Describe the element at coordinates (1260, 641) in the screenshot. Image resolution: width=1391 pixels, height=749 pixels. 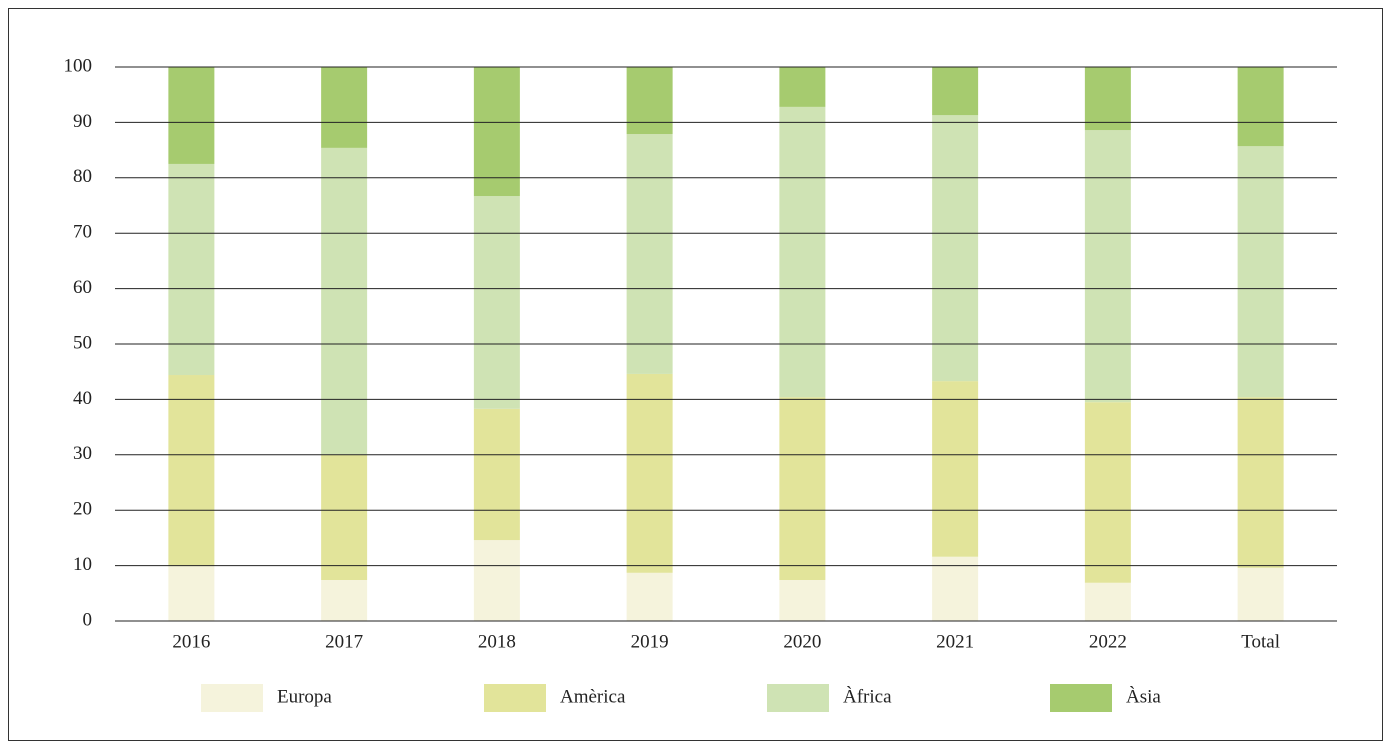
I see `x-tick-label: Total` at that location.